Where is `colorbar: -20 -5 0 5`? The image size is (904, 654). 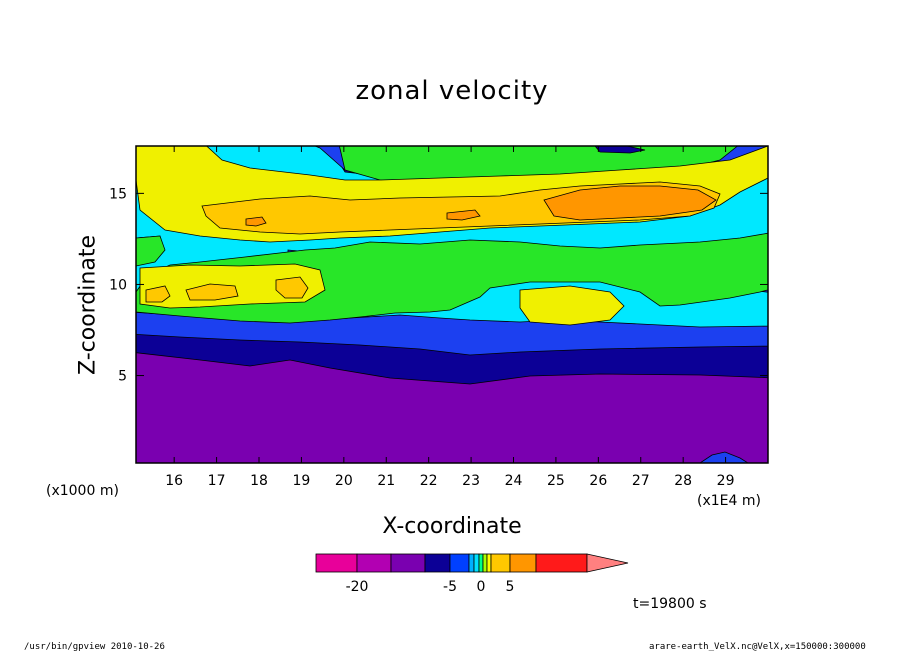
colorbar: -20 -5 0 5 is located at coordinates (472, 574).